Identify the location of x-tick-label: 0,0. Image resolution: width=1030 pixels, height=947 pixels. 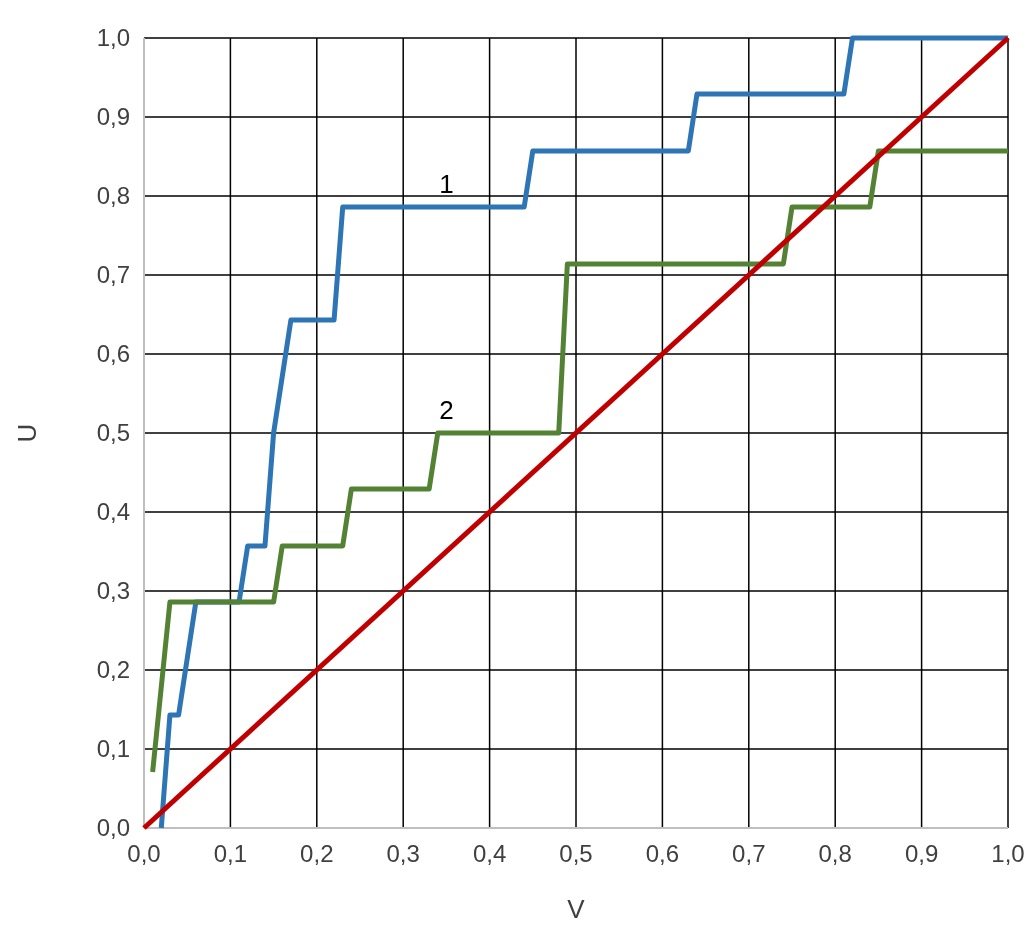
(144, 853).